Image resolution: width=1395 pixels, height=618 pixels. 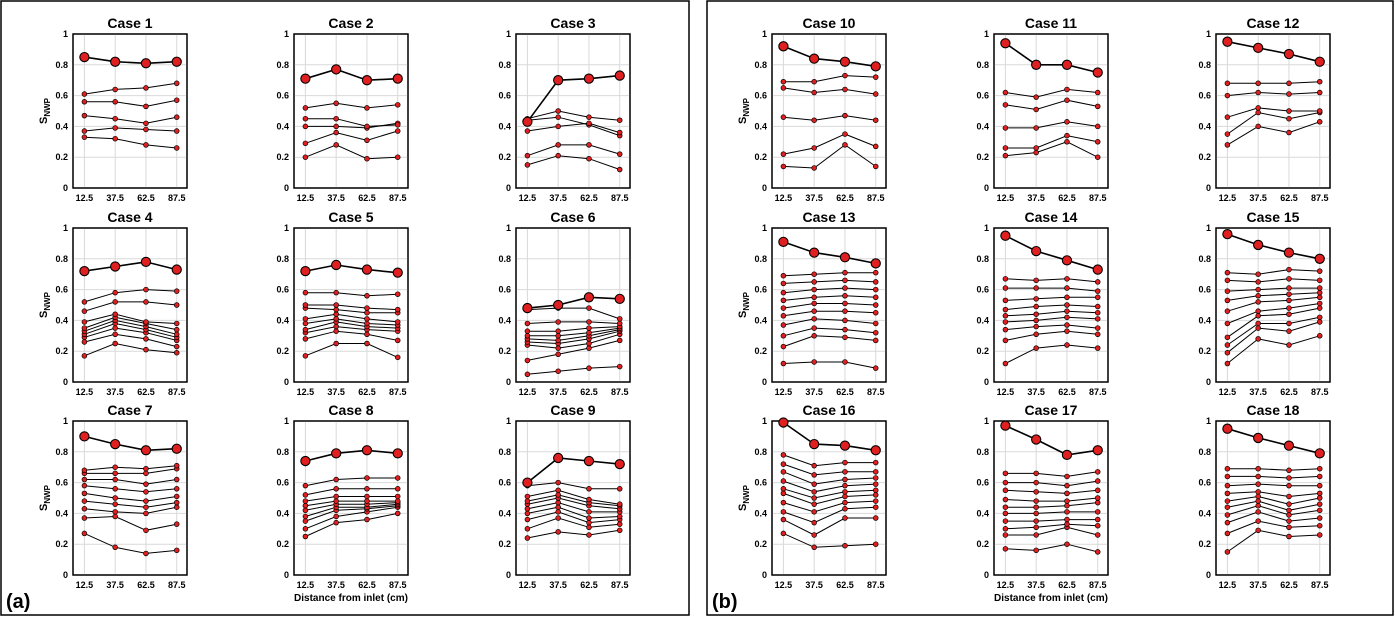 I want to click on subplot-title: Case 2, so click(x=350, y=23).